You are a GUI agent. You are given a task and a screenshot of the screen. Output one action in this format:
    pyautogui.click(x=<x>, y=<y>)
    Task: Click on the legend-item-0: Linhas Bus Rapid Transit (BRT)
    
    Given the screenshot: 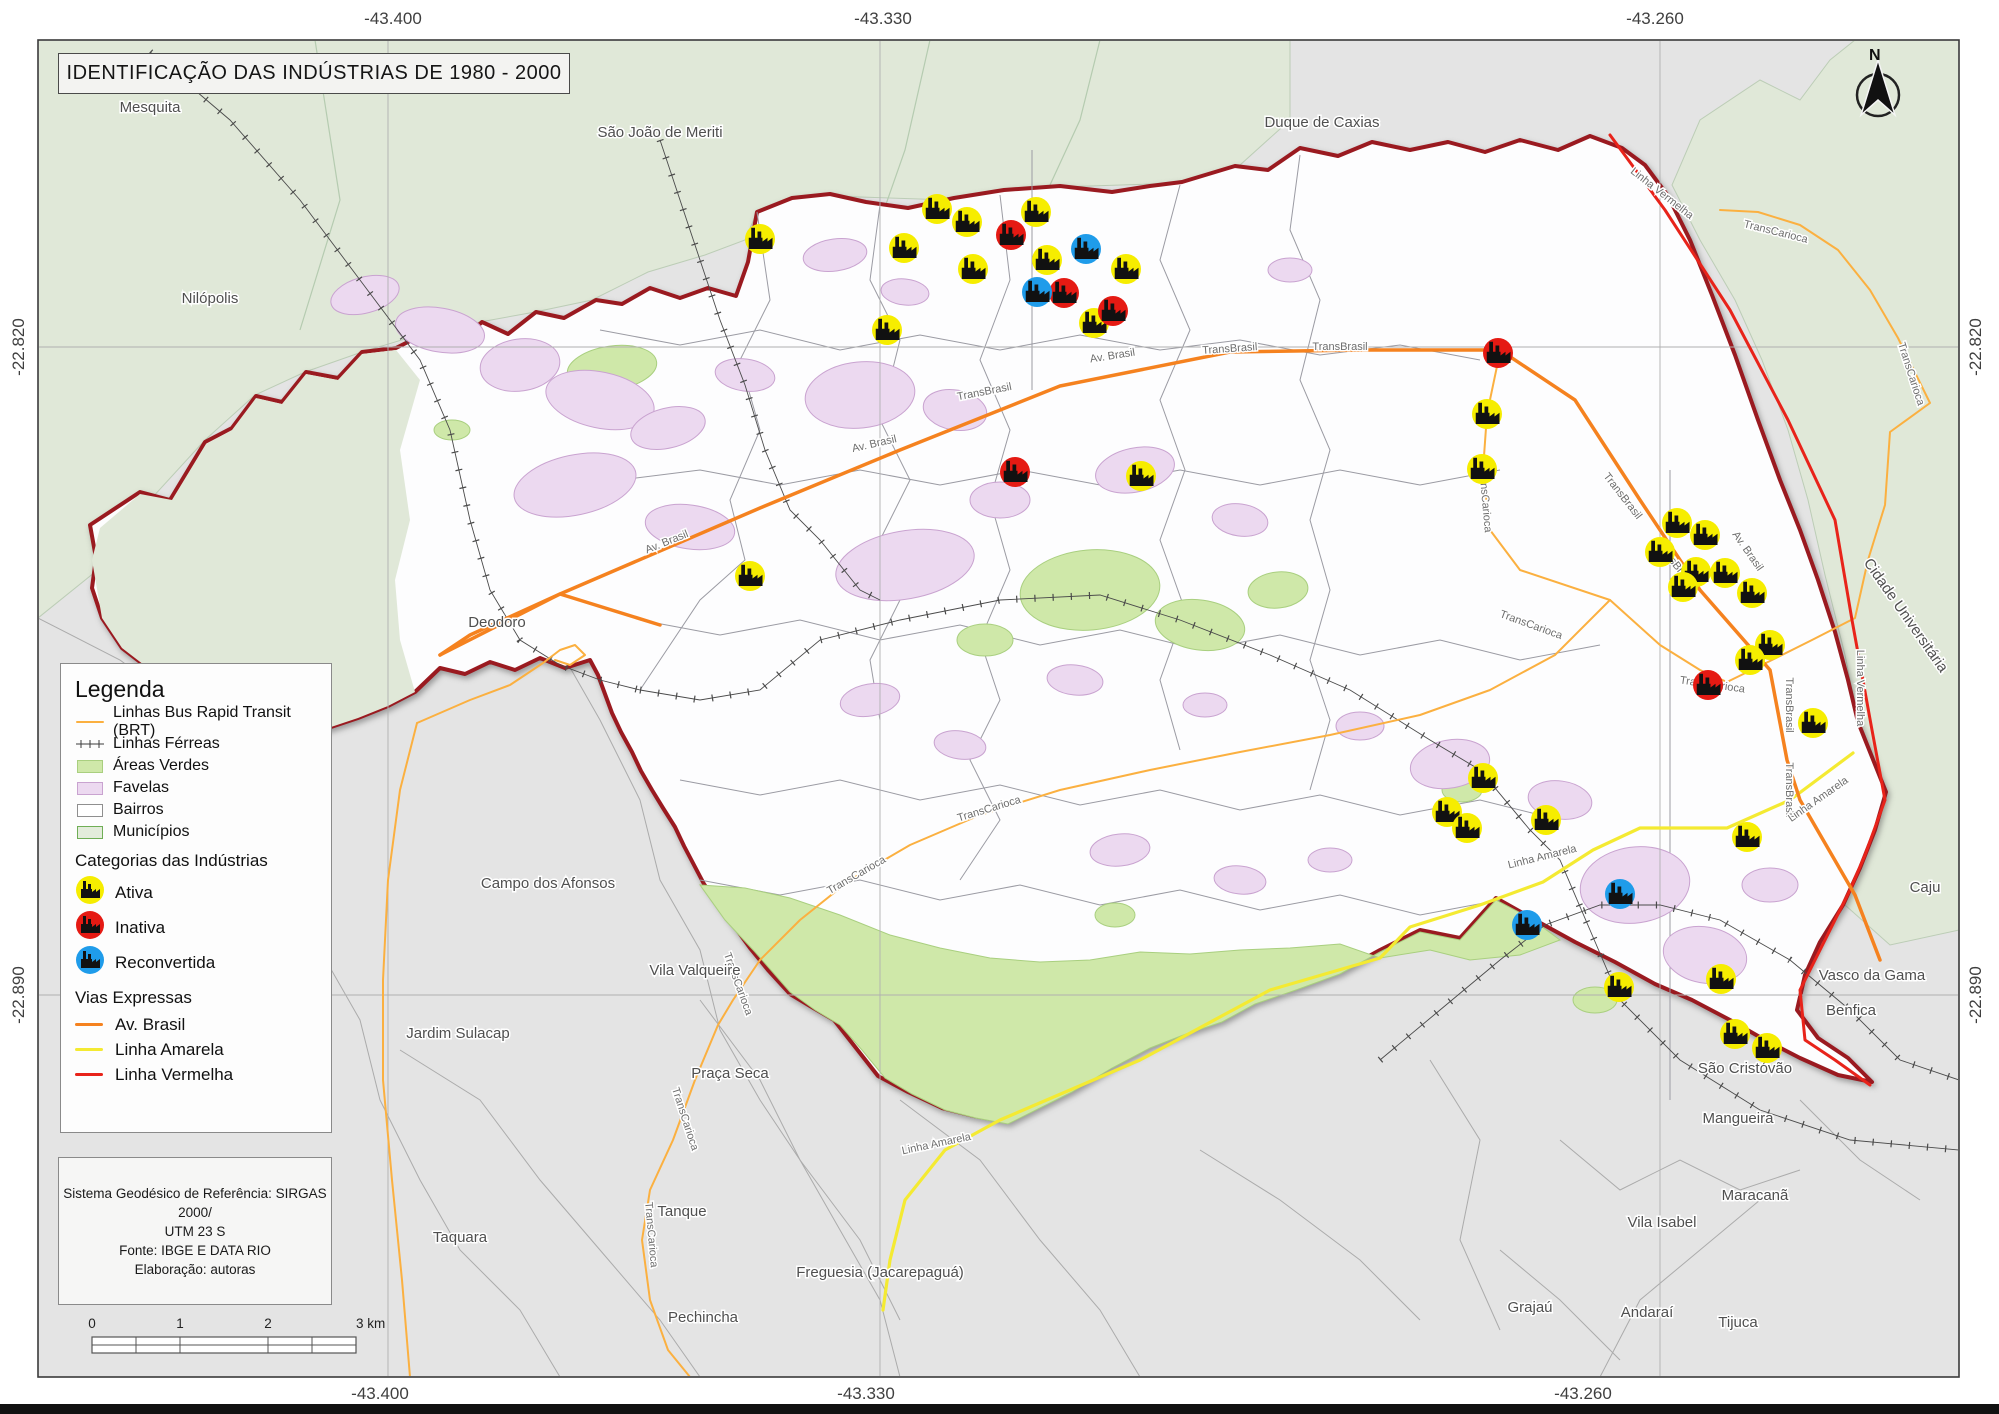 What is the action you would take?
    pyautogui.click(x=198, y=721)
    